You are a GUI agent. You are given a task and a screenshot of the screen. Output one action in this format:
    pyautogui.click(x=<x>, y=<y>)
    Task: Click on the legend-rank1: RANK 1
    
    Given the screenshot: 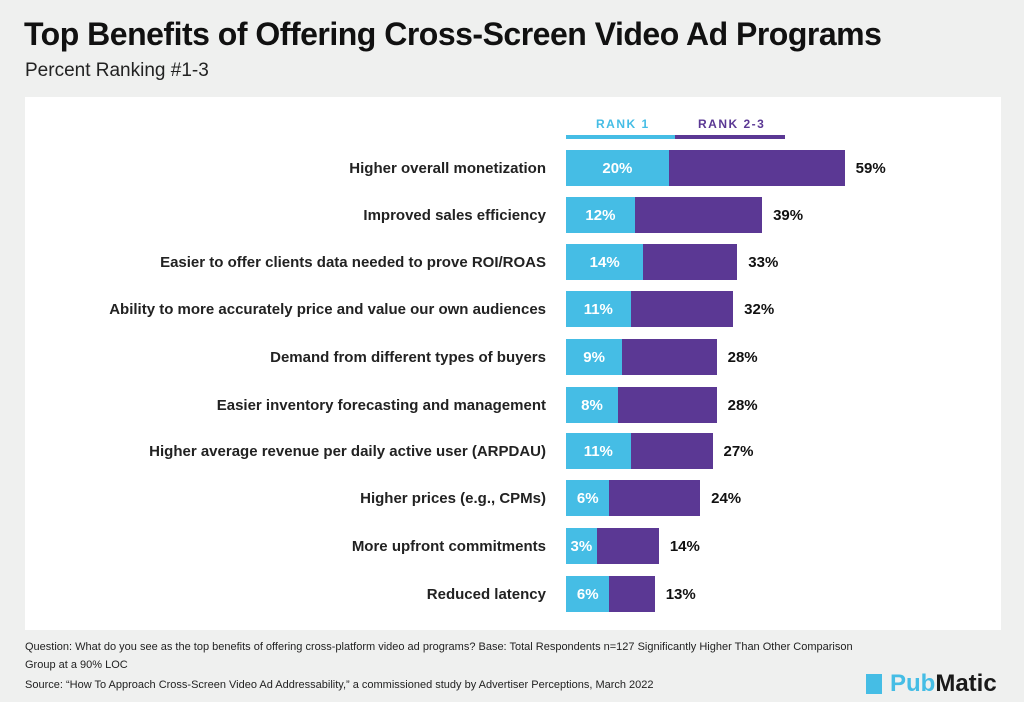 What is the action you would take?
    pyautogui.click(x=623, y=124)
    